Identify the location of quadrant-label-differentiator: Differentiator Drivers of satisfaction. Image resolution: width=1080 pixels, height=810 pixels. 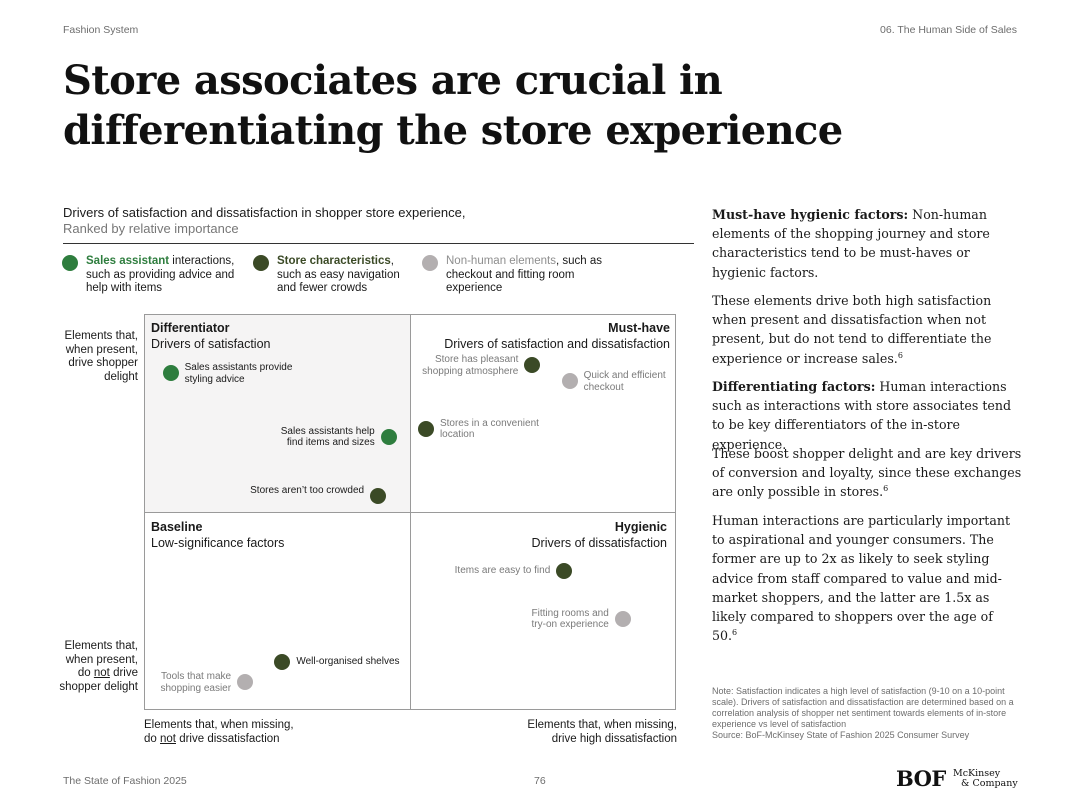
(210, 336).